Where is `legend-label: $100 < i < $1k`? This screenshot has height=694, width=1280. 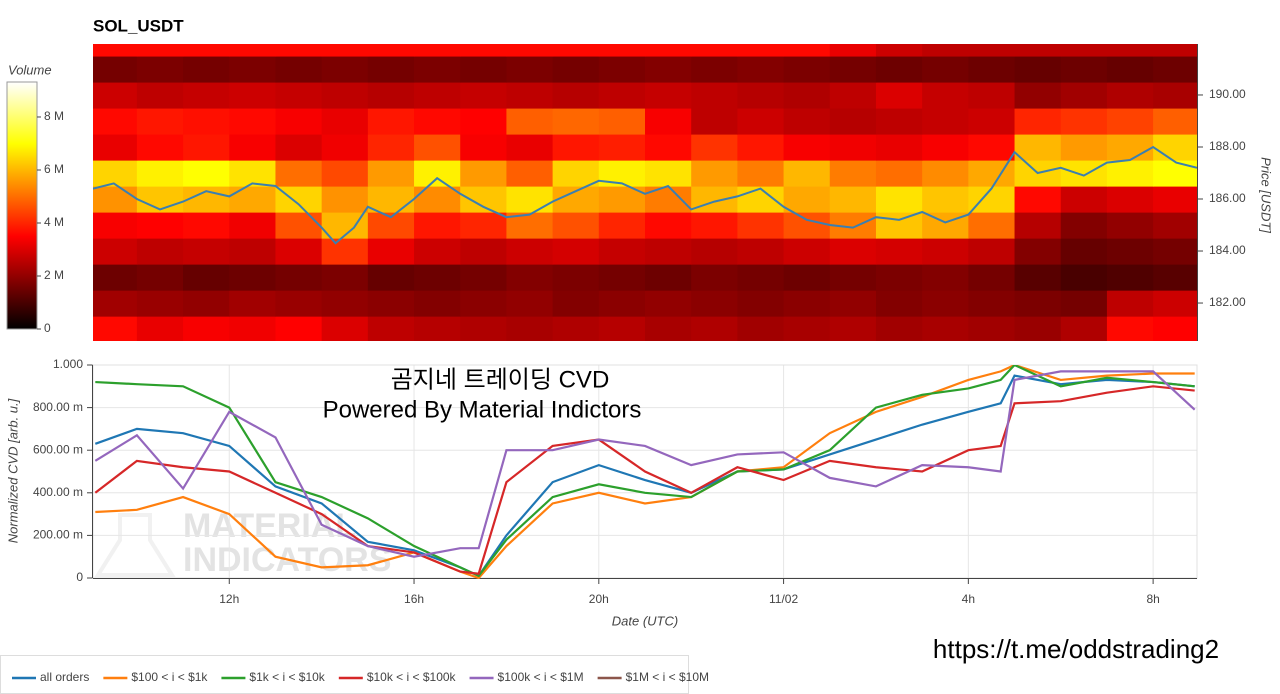
legend-label: $100 < i < $1k is located at coordinates (169, 677).